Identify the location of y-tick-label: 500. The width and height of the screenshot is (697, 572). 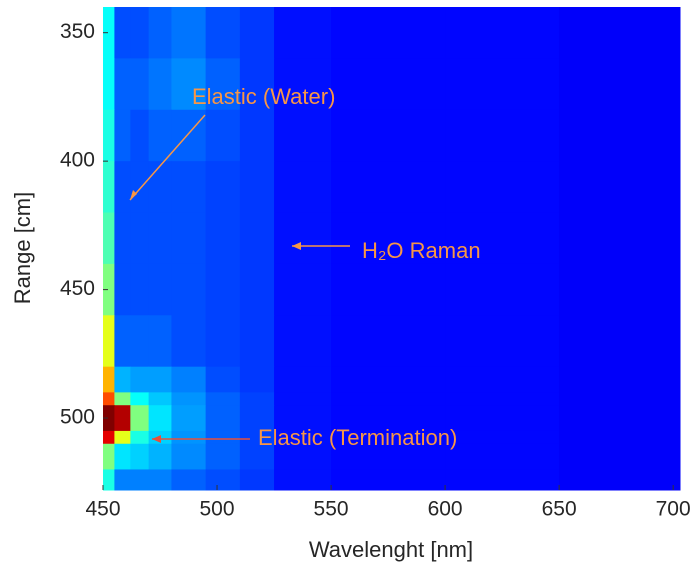
(77, 417).